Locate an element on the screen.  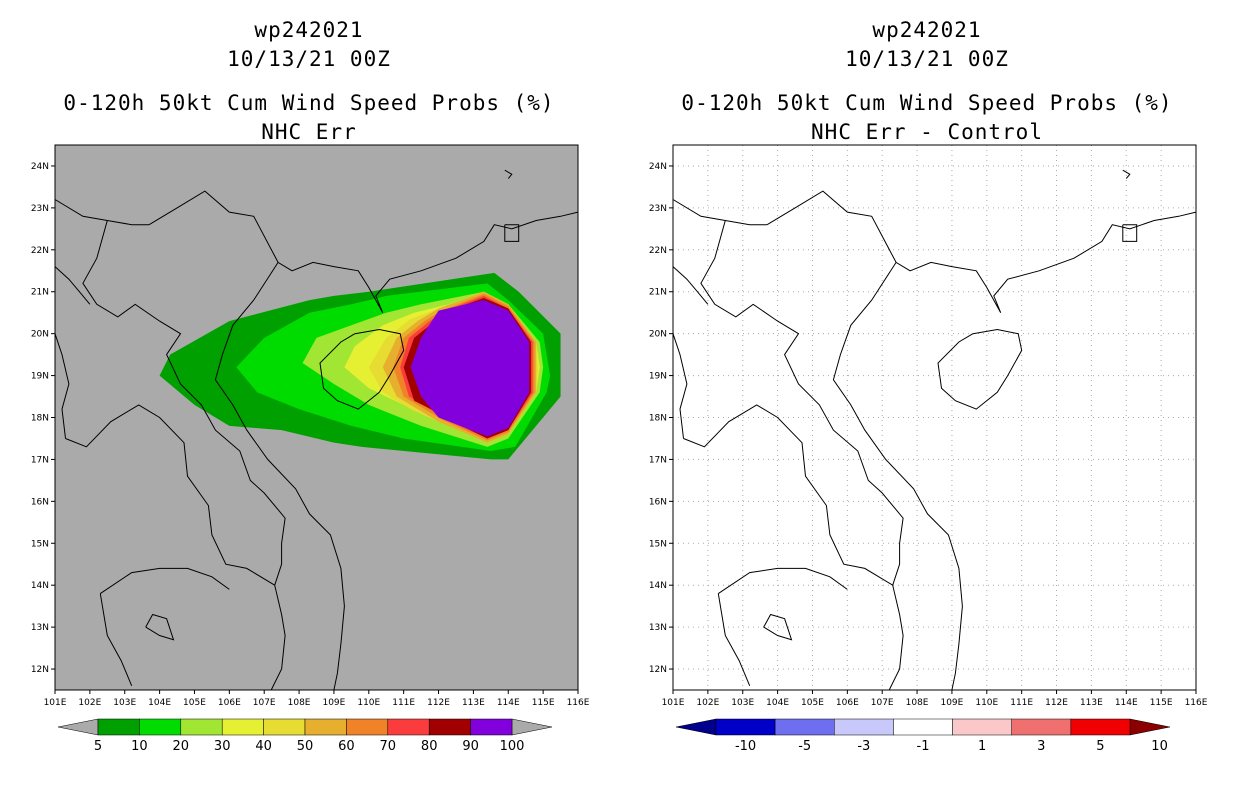
lon-tick-label: 110E is located at coordinates (986, 703).